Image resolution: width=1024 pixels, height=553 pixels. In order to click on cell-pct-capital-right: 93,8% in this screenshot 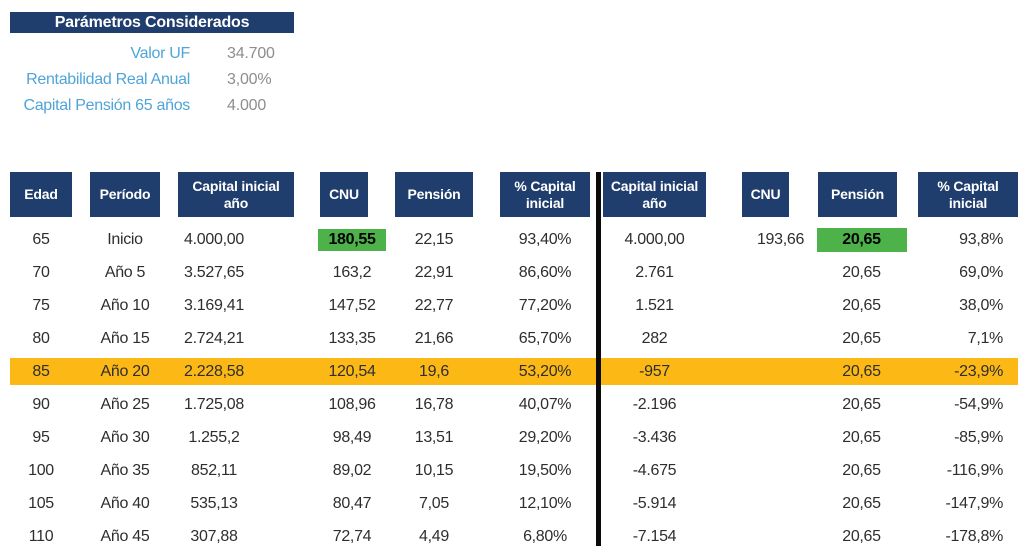, I will do `click(981, 239)`.